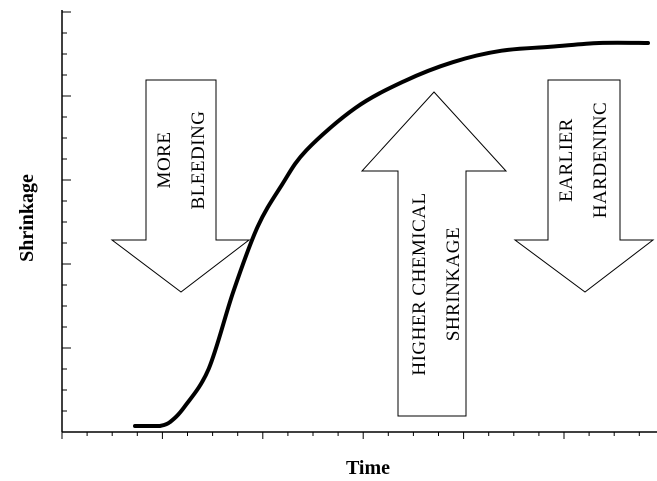  Describe the element at coordinates (368, 468) in the screenshot. I see `x-axis-title: Time` at that location.